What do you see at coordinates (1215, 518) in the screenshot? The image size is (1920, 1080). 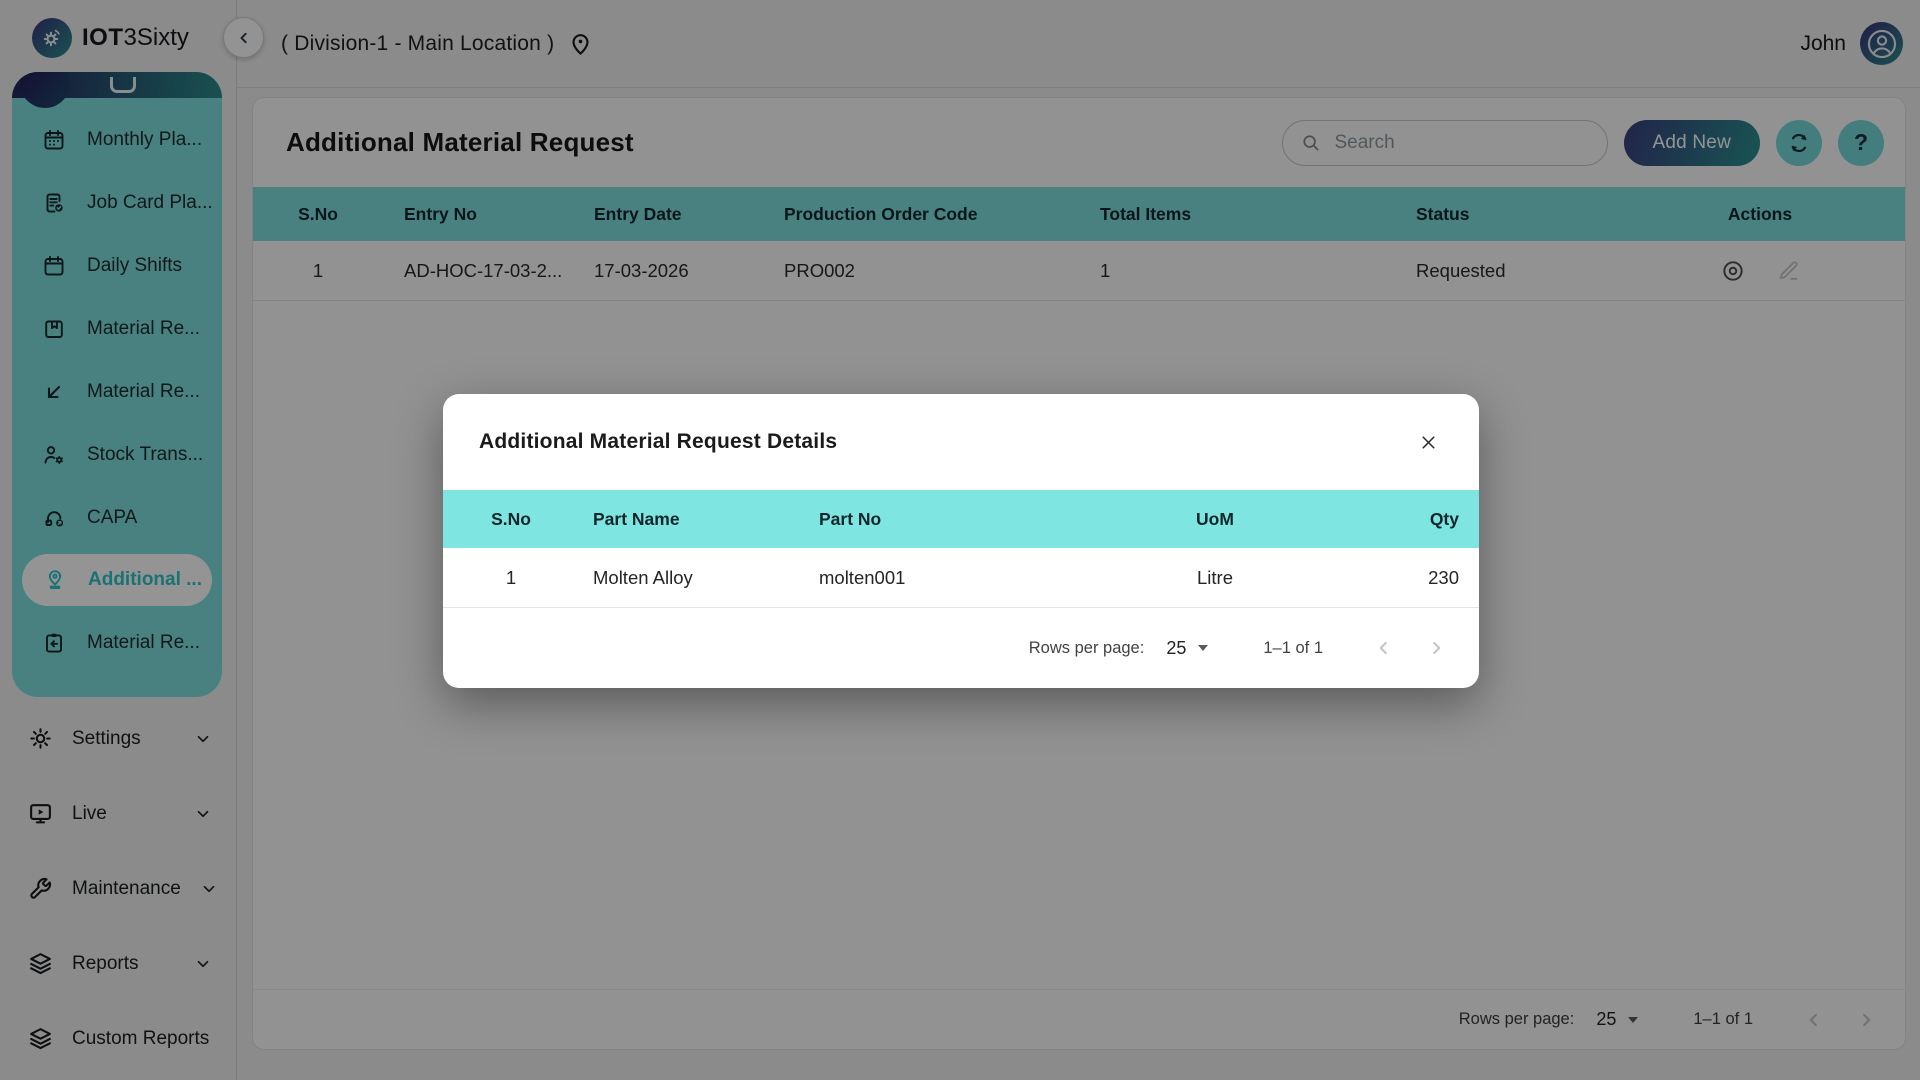 I see `column-header: UoM` at bounding box center [1215, 518].